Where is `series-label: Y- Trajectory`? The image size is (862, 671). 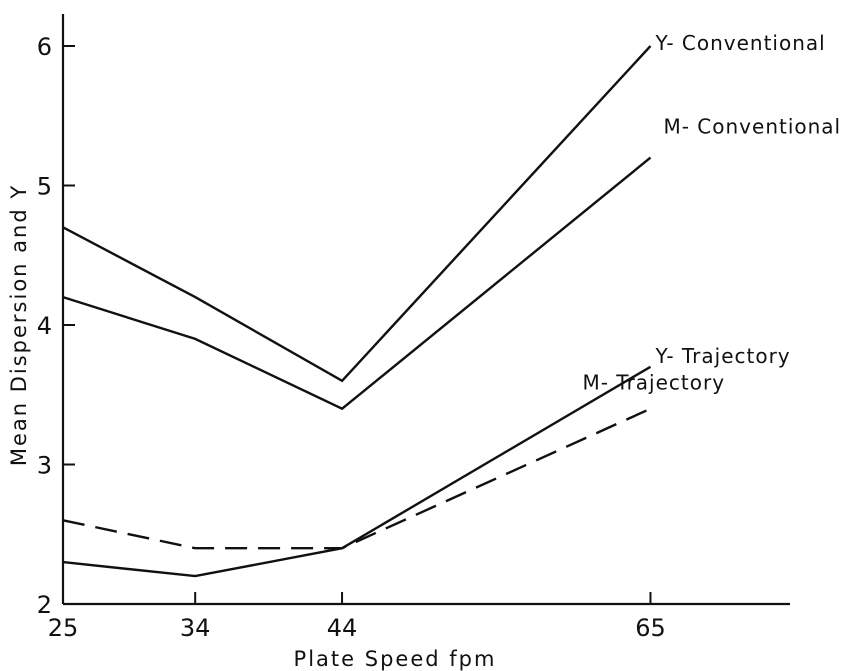
series-label: Y- Trajectory is located at coordinates (722, 356).